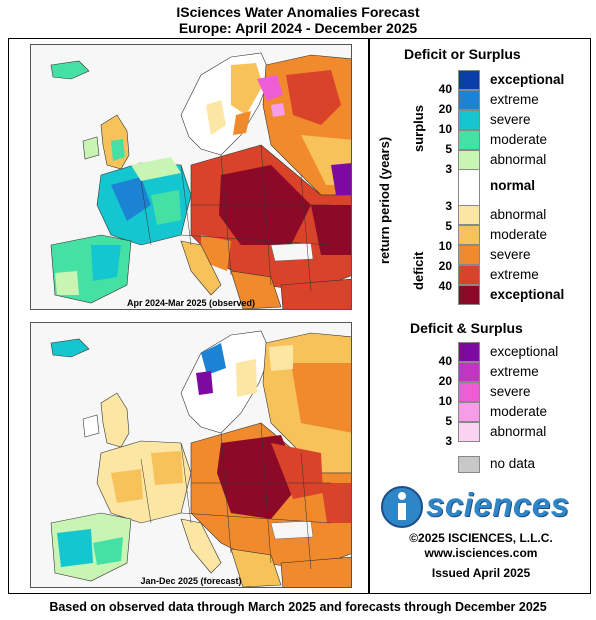  Describe the element at coordinates (510, 391) in the screenshot. I see `legend-both-label: severe` at that location.